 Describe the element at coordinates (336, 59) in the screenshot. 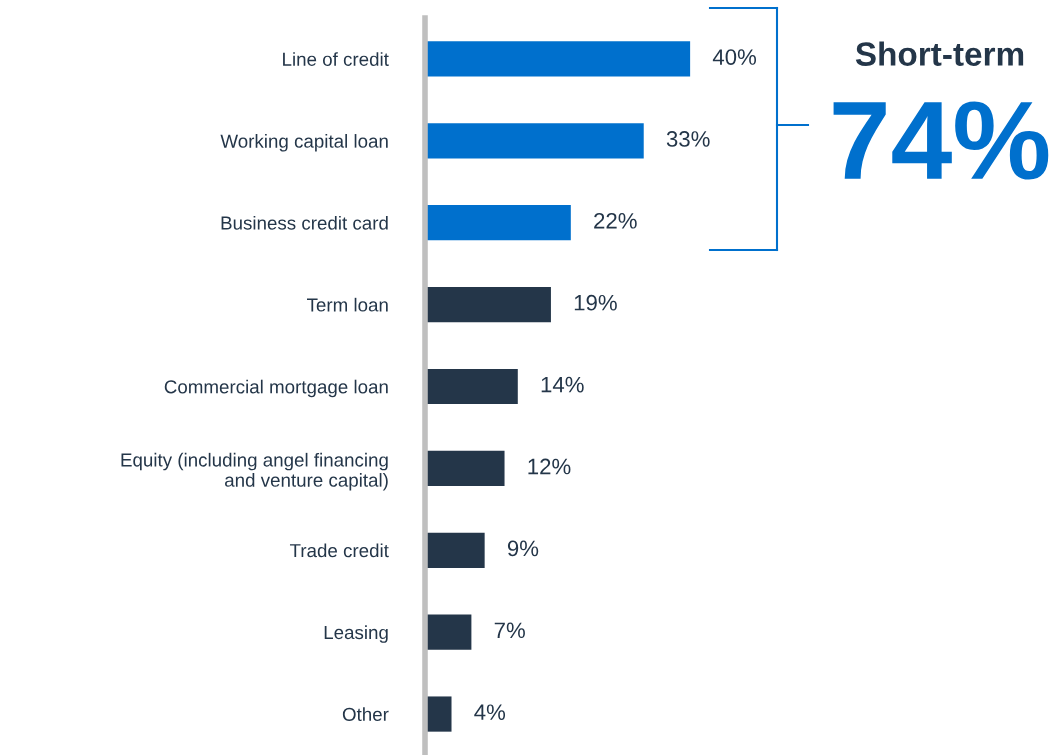

I see `y-tick-label: Line of credit` at that location.